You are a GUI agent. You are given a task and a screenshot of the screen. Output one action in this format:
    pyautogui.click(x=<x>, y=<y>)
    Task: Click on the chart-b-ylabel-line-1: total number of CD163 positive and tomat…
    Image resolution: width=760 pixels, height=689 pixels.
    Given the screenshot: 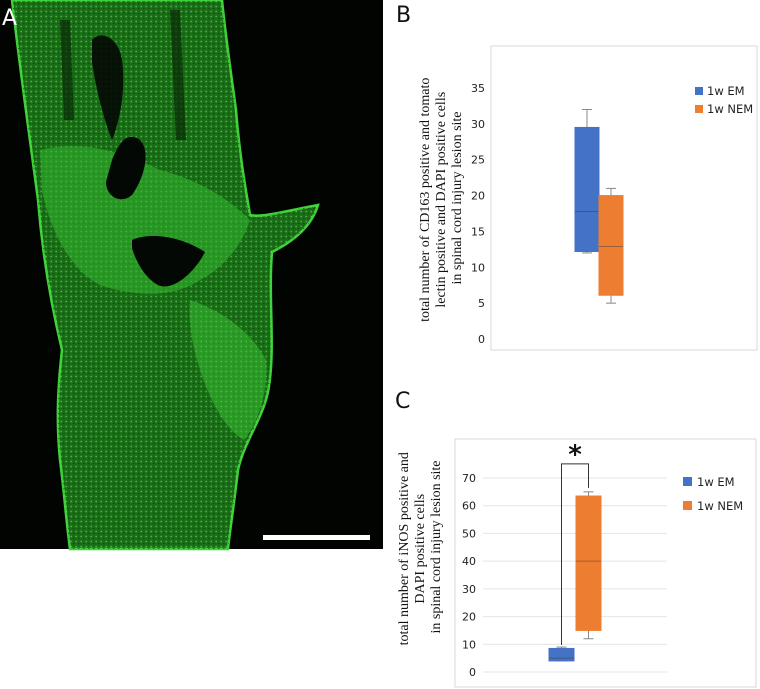 What is the action you would take?
    pyautogui.click(x=425, y=200)
    